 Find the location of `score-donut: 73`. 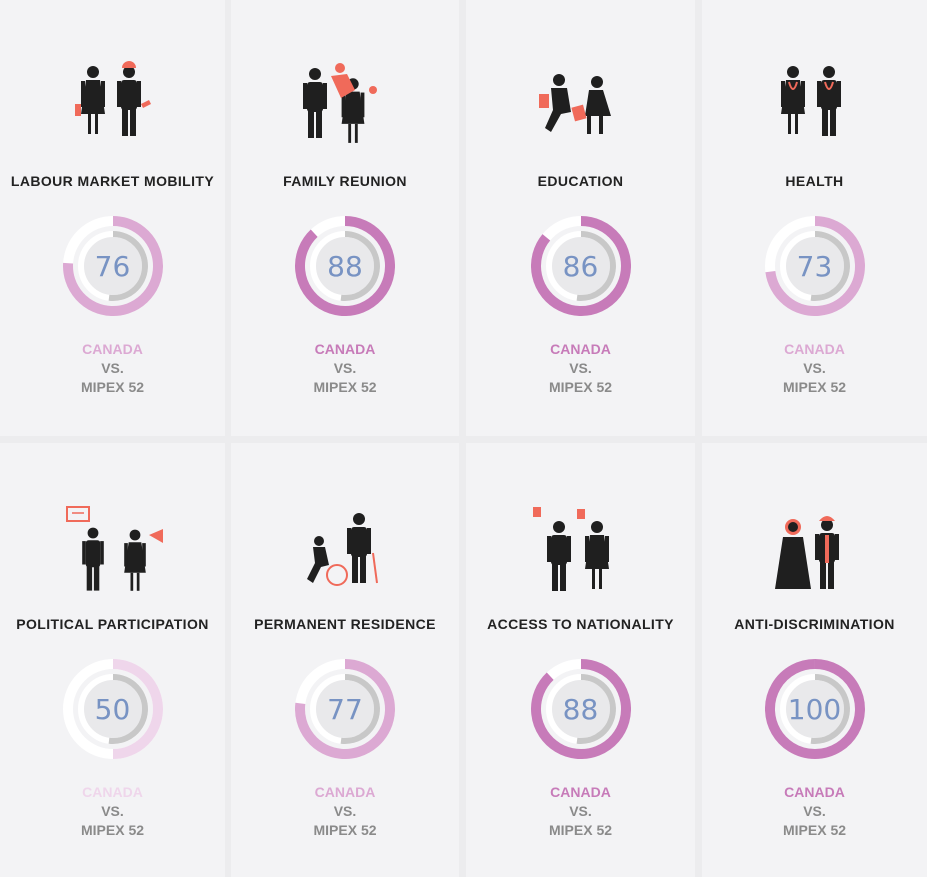

score-donut: 73 is located at coordinates (814, 266).